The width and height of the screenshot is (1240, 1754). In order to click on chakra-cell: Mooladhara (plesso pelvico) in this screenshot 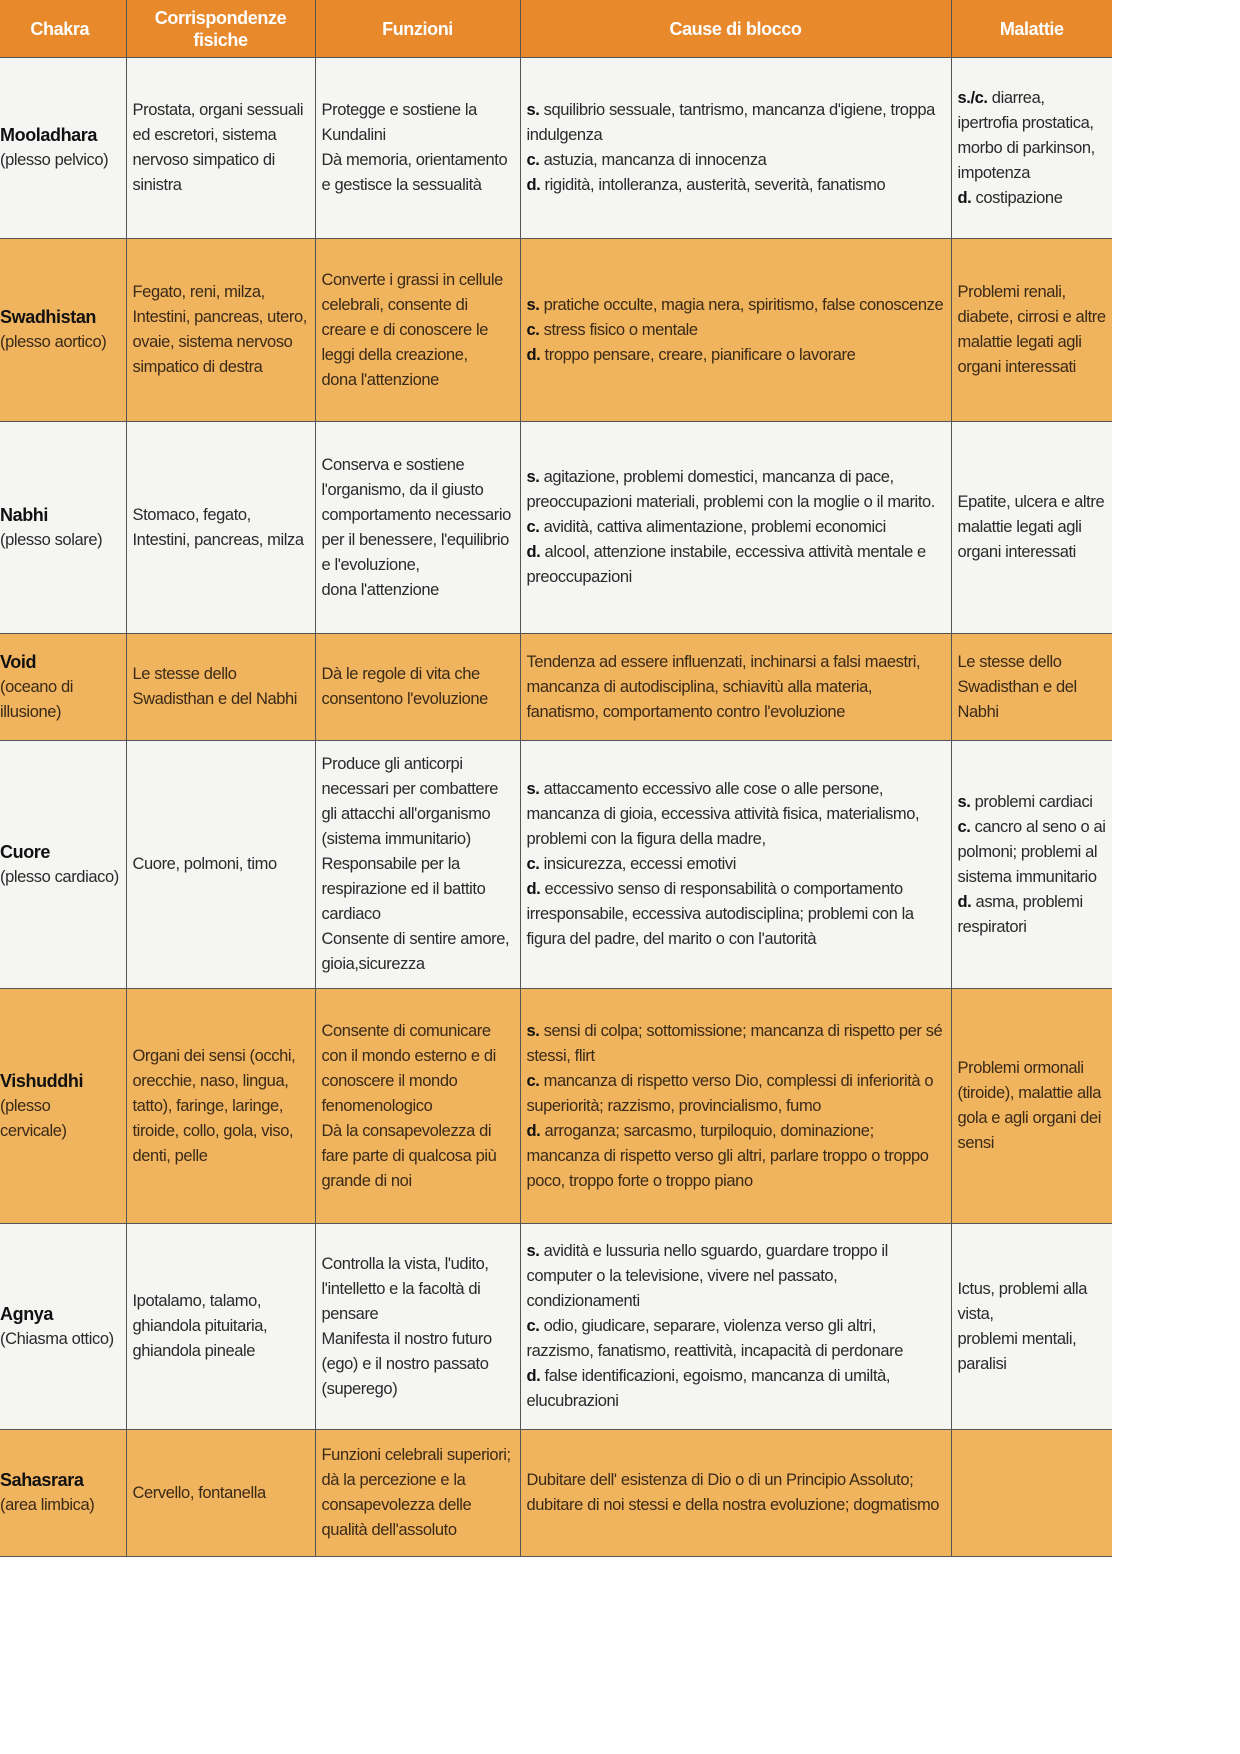, I will do `click(63, 148)`.